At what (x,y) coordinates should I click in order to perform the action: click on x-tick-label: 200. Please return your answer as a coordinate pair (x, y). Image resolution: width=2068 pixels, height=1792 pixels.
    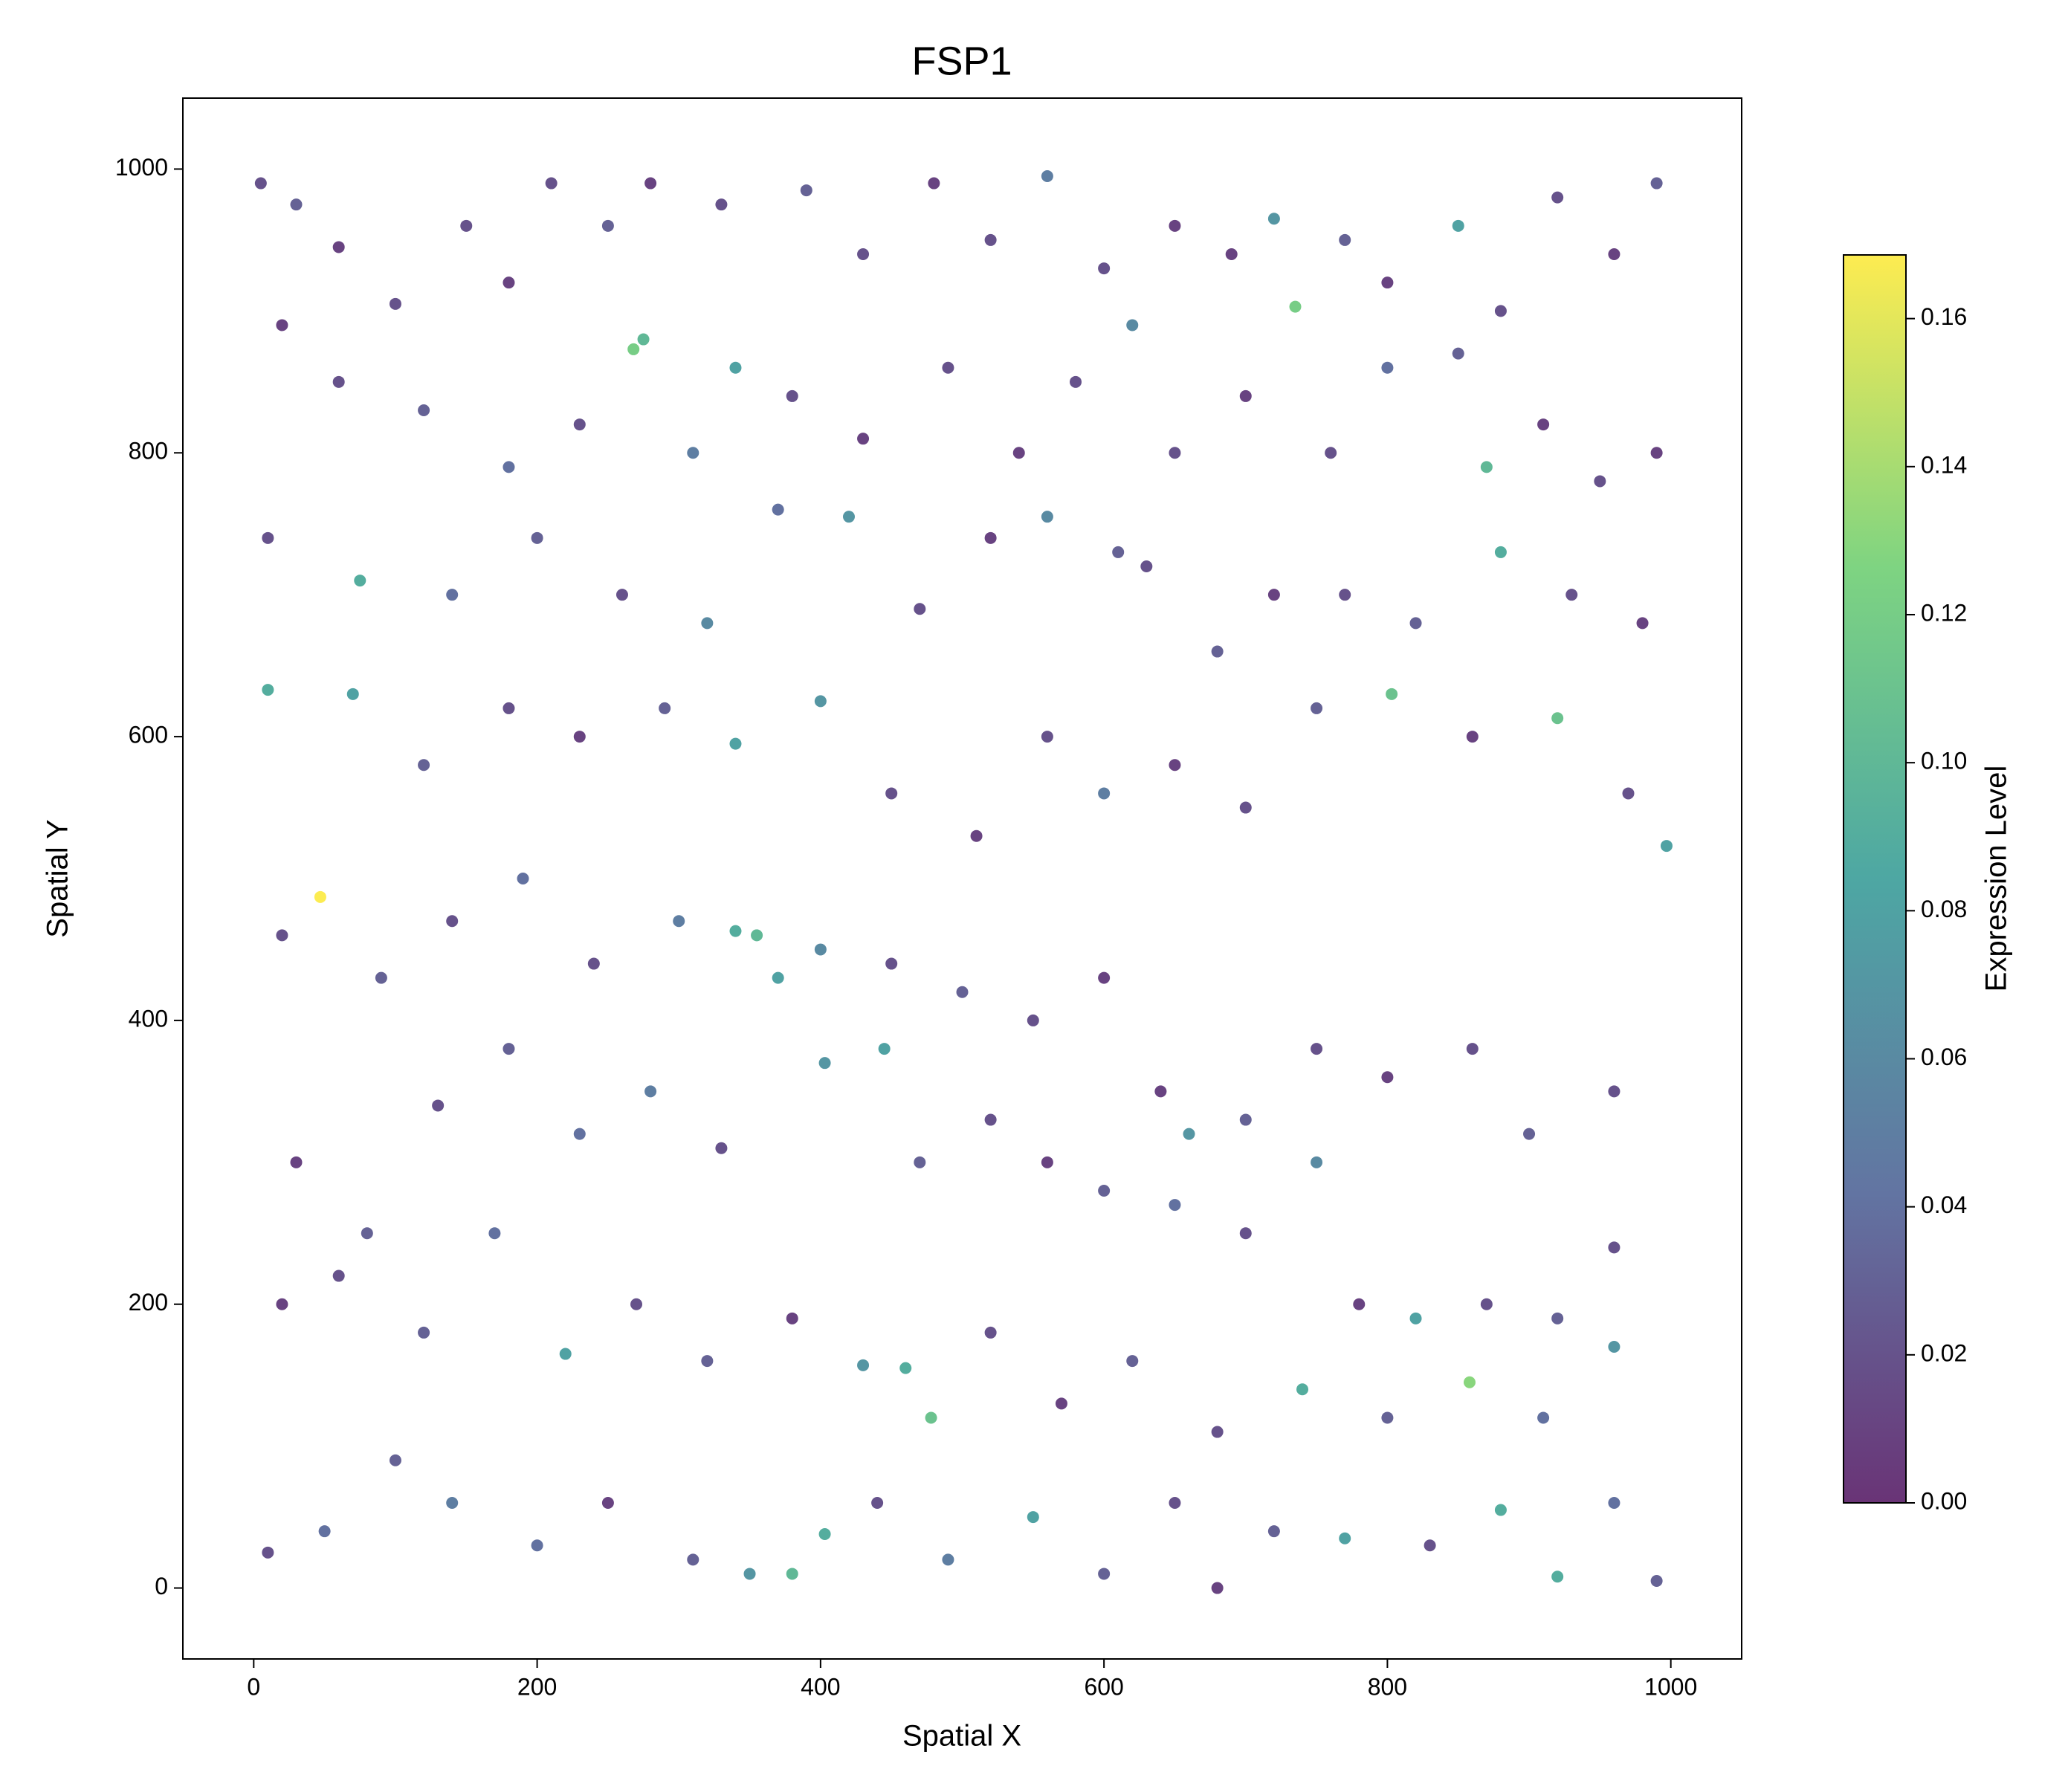
    Looking at the image, I should click on (537, 1687).